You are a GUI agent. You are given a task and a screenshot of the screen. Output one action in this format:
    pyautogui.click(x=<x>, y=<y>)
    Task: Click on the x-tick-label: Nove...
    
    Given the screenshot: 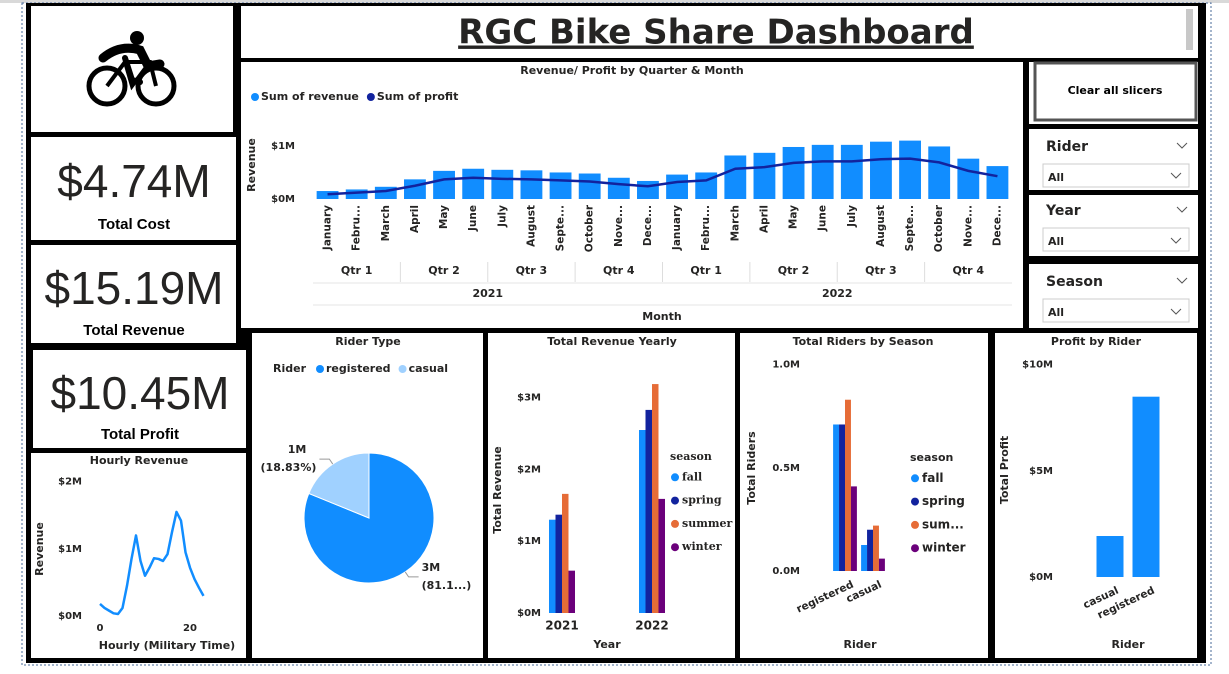 What is the action you would take?
    pyautogui.click(x=619, y=226)
    